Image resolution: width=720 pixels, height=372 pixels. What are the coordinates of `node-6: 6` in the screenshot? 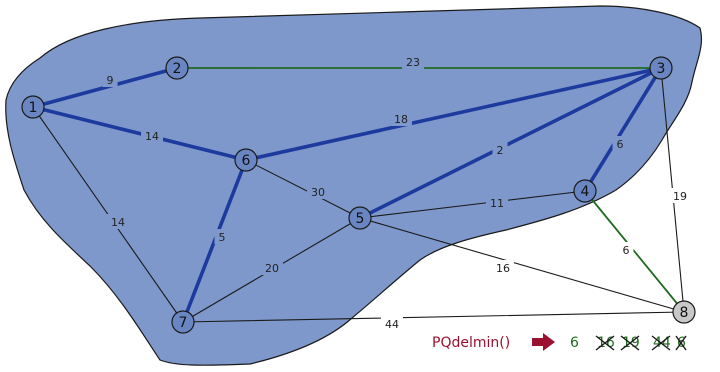 It's located at (246, 160).